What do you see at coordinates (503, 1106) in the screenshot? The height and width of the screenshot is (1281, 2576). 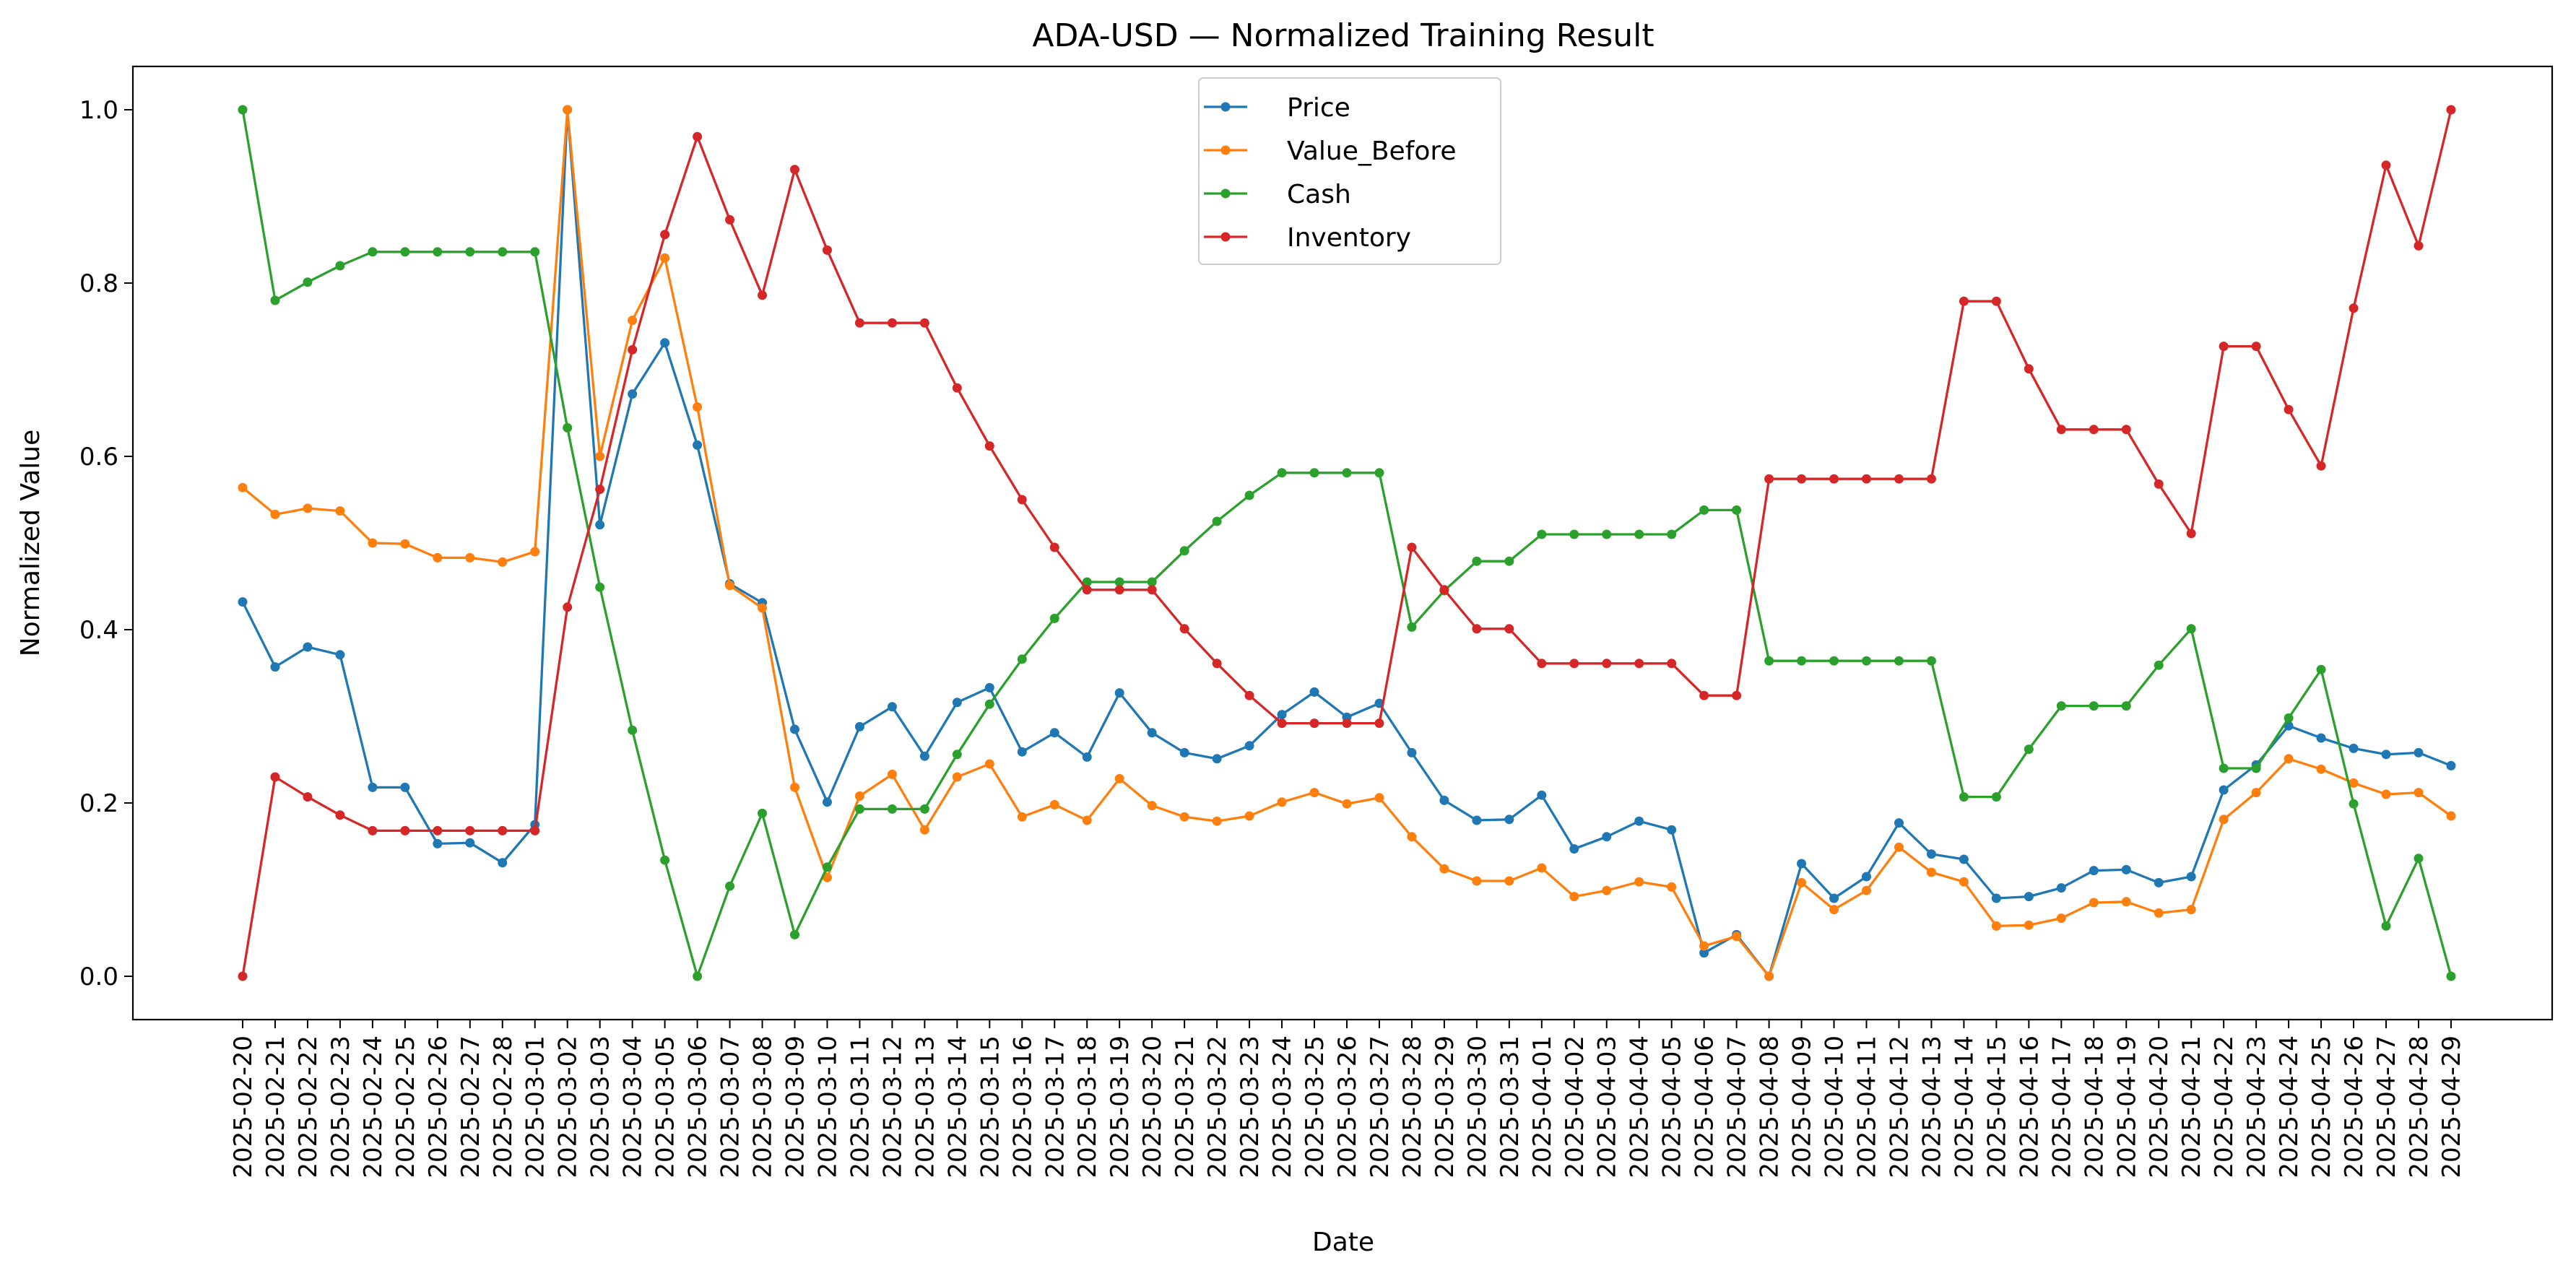 I see `x-tick-label: 2025-02-28` at bounding box center [503, 1106].